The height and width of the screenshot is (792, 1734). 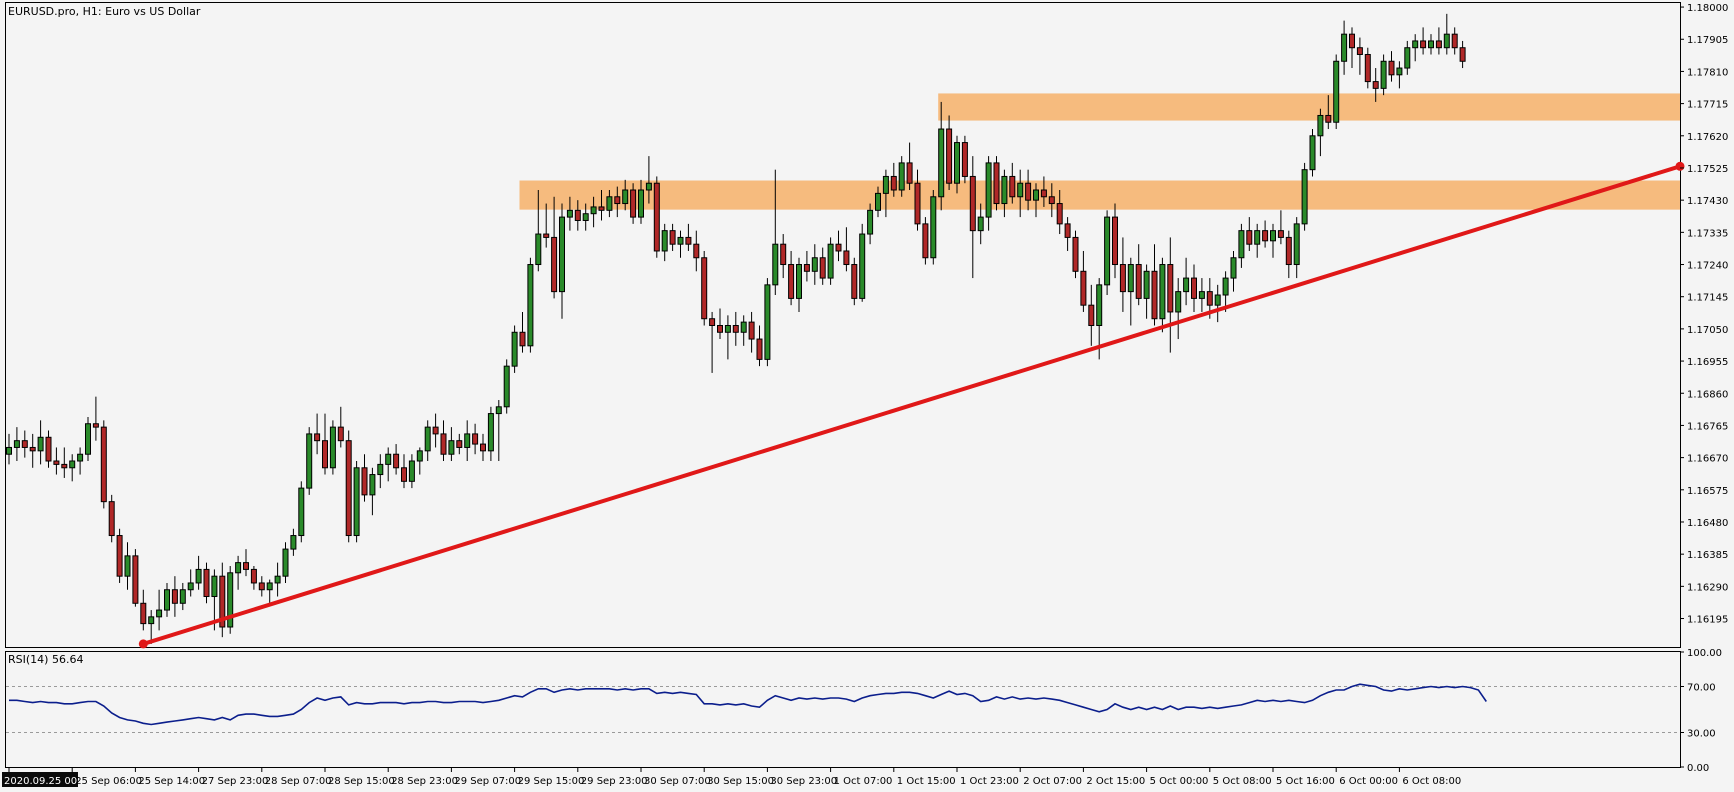 What do you see at coordinates (1707, 105) in the screenshot?
I see `price-tick-label: 1.17715` at bounding box center [1707, 105].